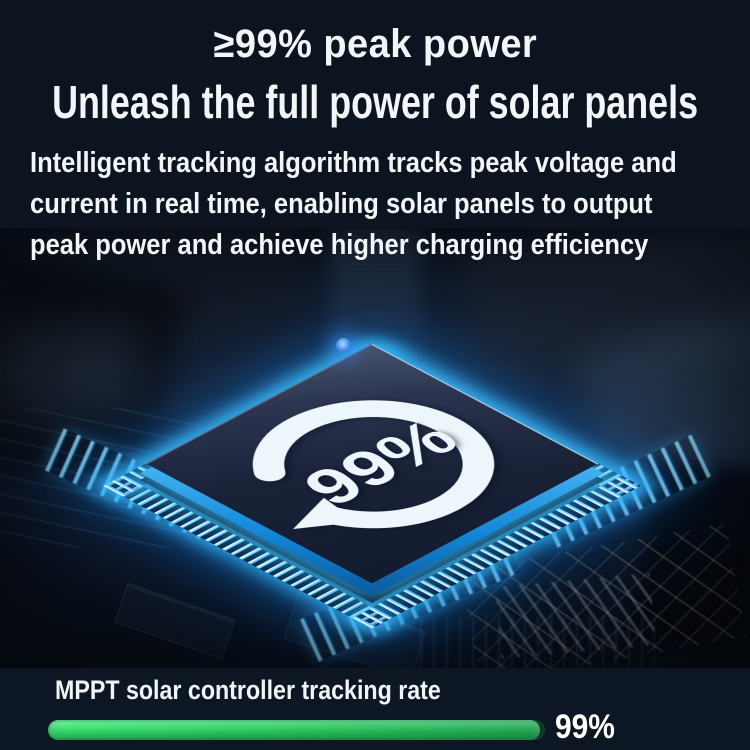  I want to click on headline-unleash: Unleash the full power of solar panels, so click(375, 102).